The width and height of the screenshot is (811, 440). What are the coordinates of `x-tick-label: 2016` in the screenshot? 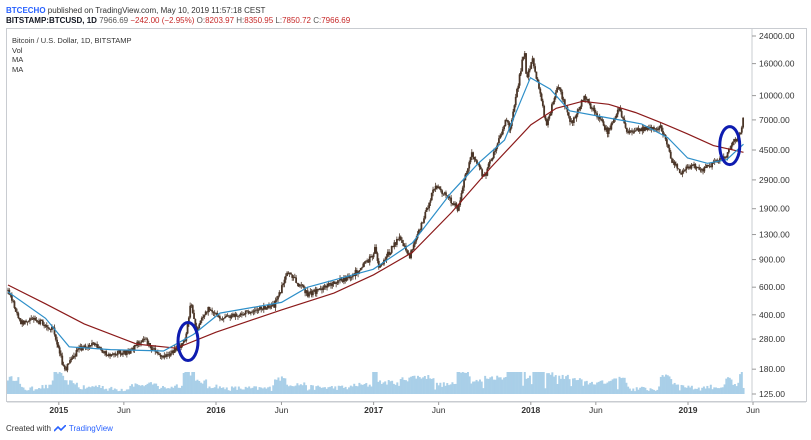 It's located at (216, 410).